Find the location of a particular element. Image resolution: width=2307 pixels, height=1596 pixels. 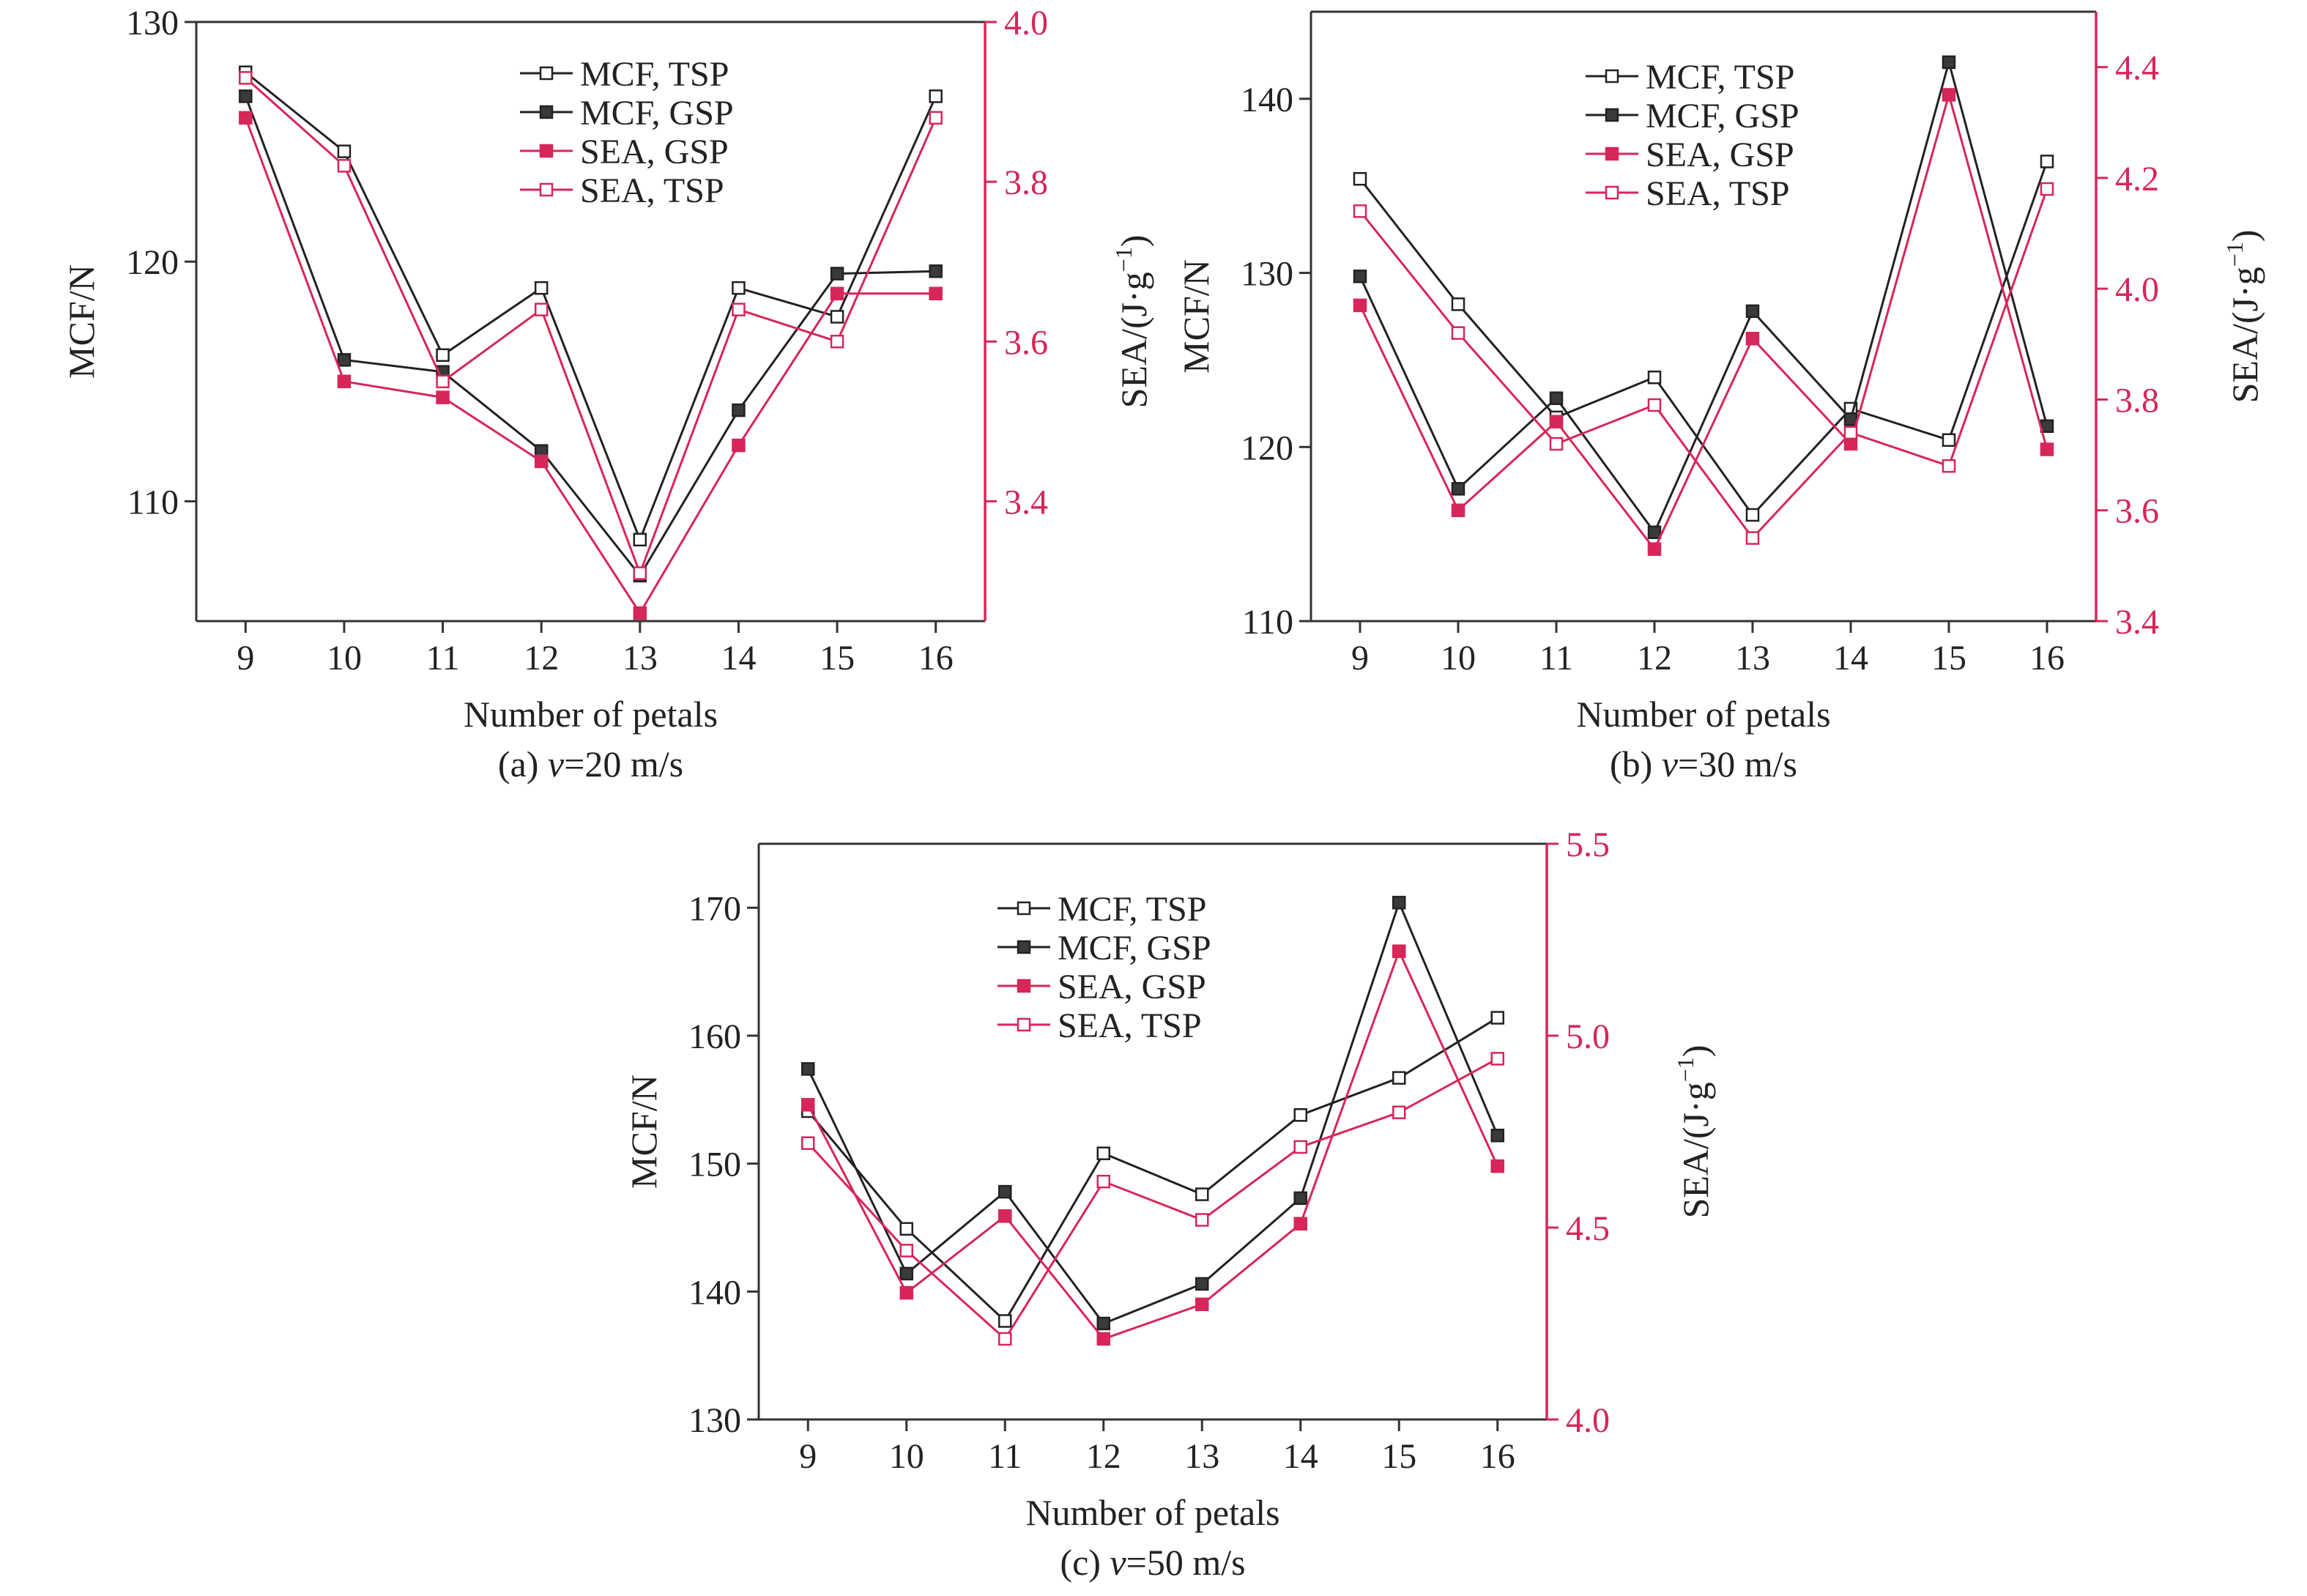

y-tick-label: 170 is located at coordinates (714, 909).